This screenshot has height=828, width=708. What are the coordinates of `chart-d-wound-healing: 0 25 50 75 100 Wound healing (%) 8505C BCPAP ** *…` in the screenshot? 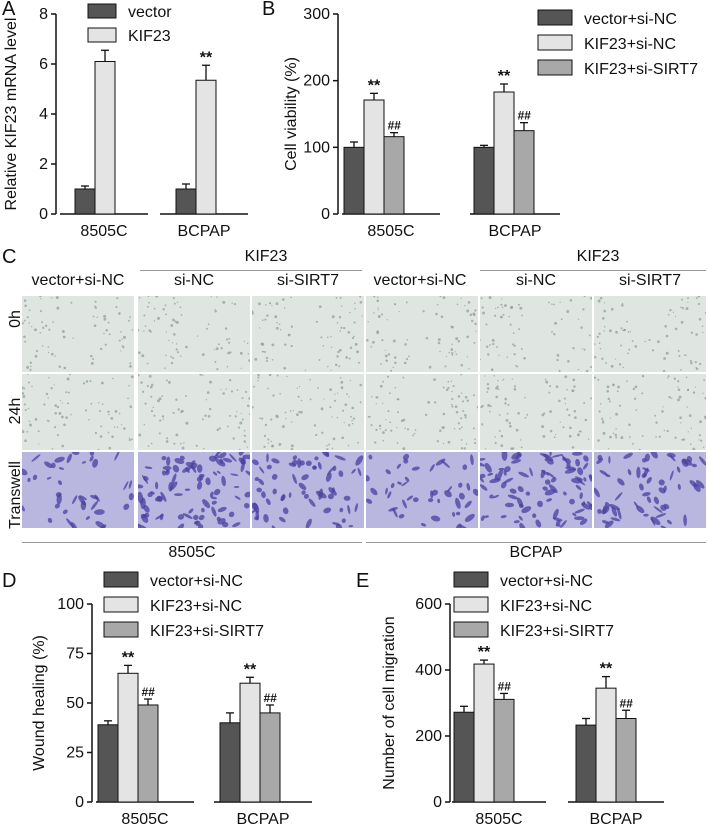 It's located at (171, 699).